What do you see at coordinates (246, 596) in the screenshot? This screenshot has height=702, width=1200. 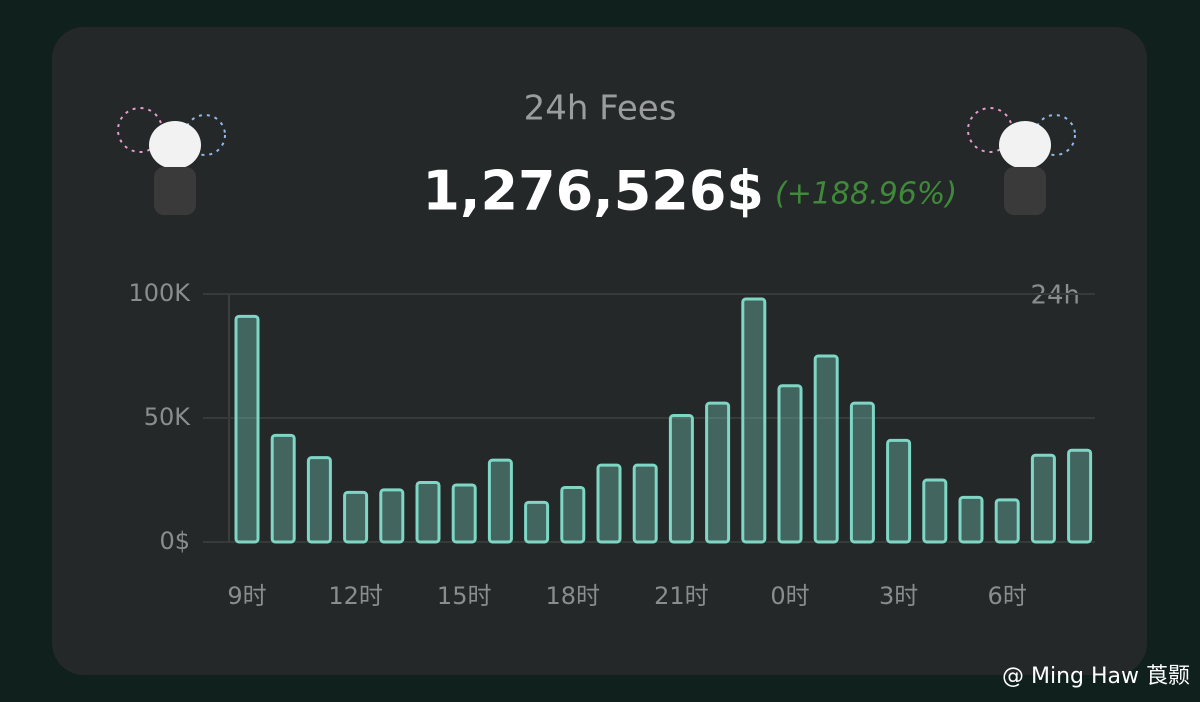 I see `x-tick-label: 9时` at bounding box center [246, 596].